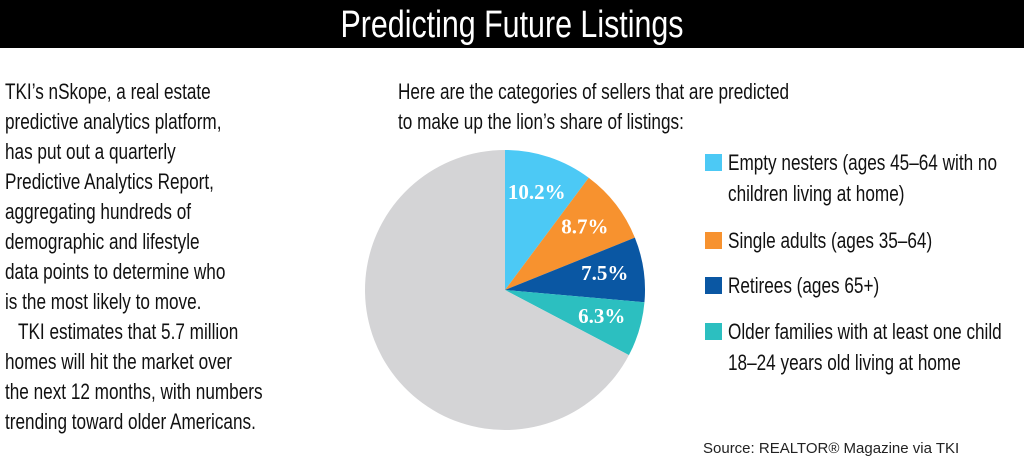 This screenshot has height=473, width=1024. Describe the element at coordinates (537, 192) in the screenshot. I see `data-label: 10.2%` at that location.